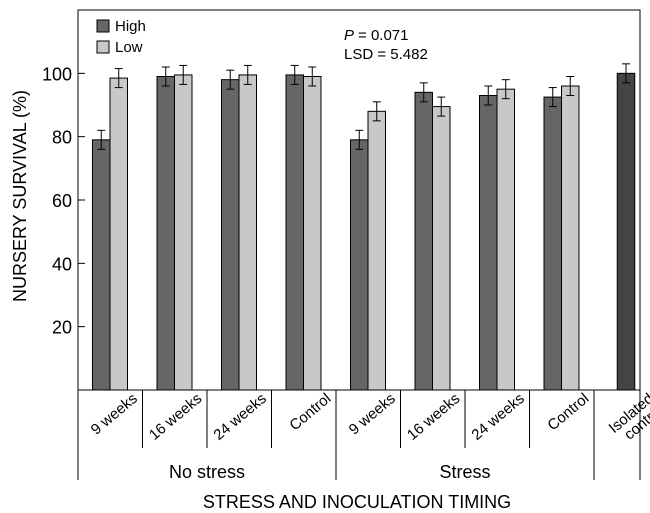 The height and width of the screenshot is (513, 650). I want to click on y-tick-label: 40, so click(62, 264).